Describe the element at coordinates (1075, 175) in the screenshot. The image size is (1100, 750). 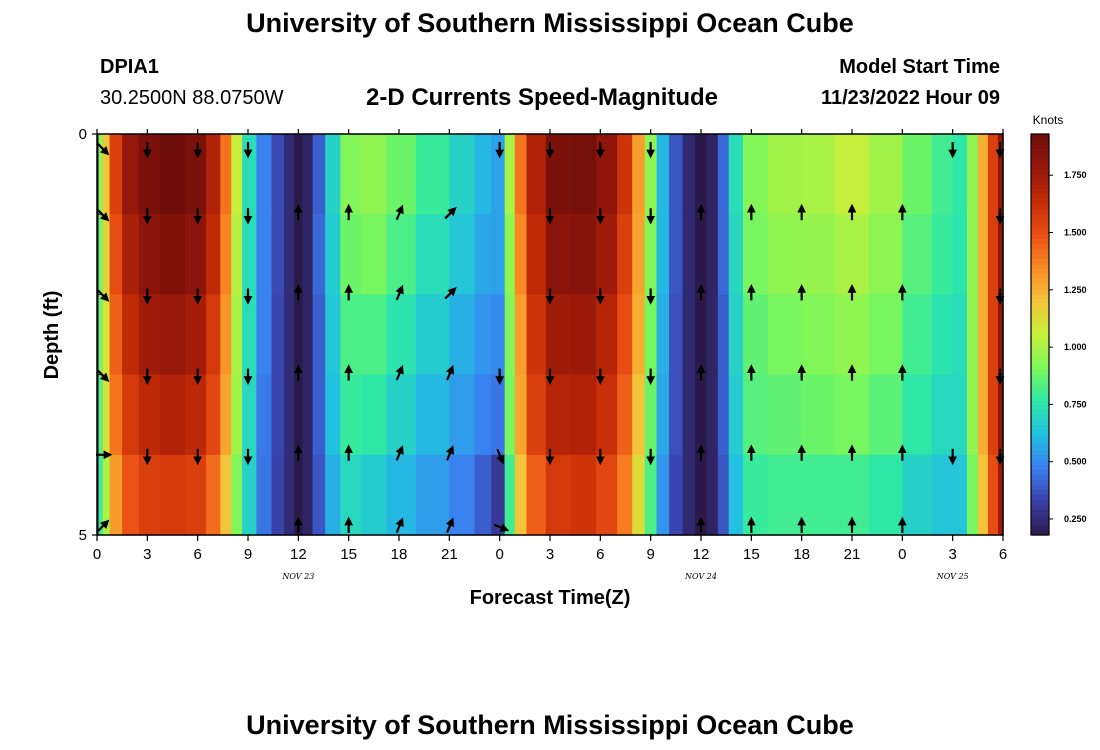
I see `colorbar-tick-label: 1.750` at that location.